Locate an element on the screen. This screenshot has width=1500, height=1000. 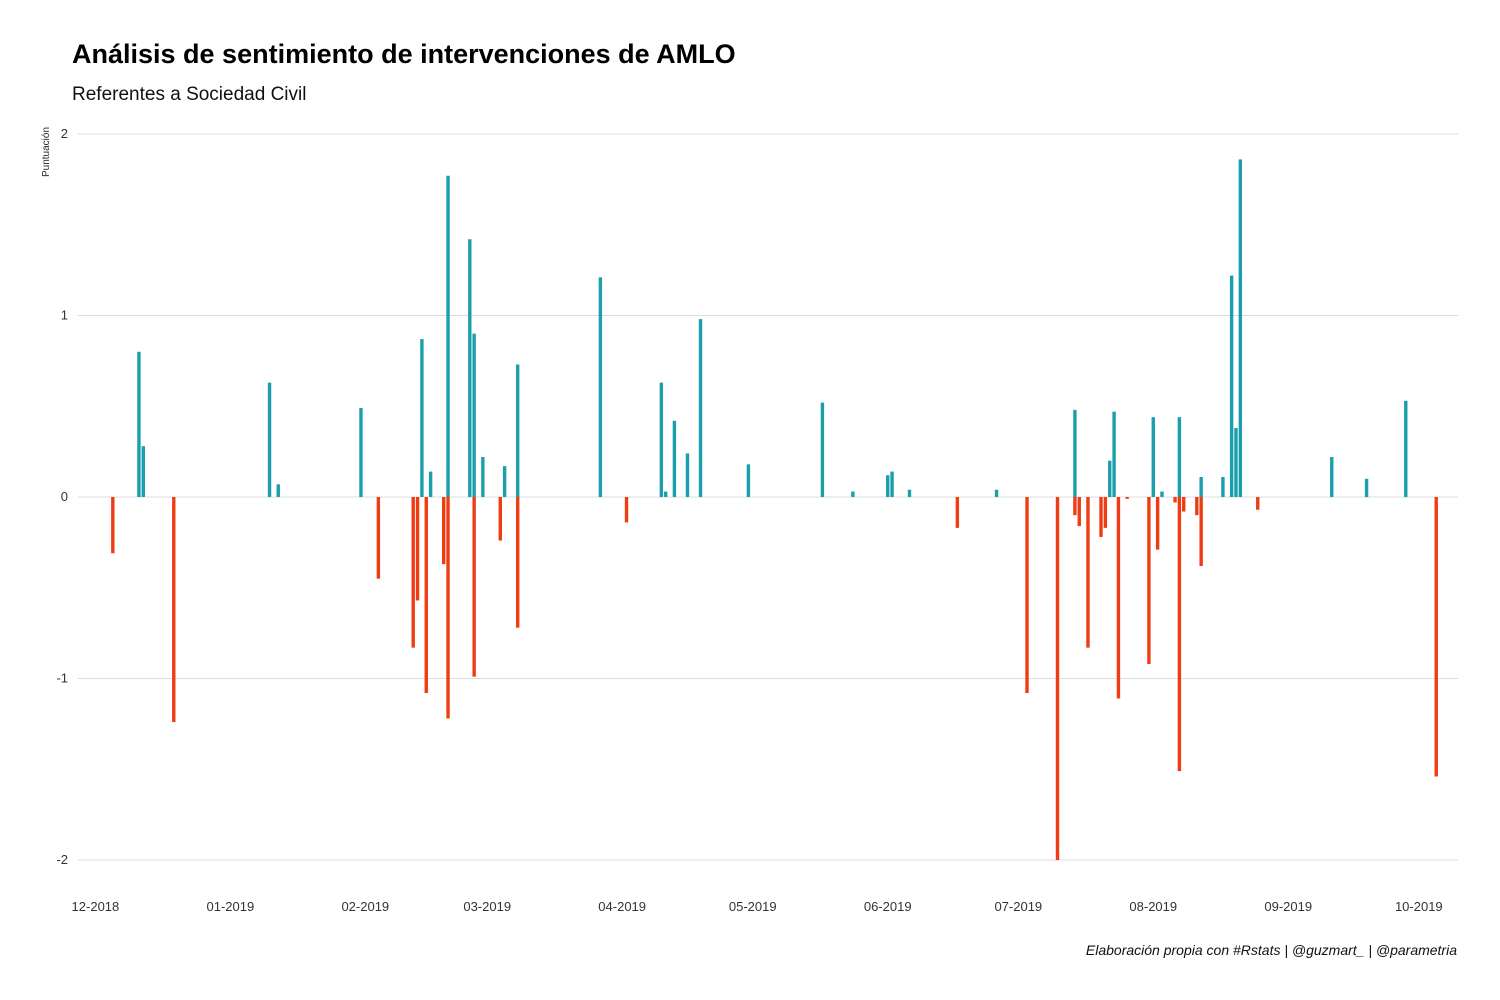
y-tick-label: -2 is located at coordinates (62, 859).